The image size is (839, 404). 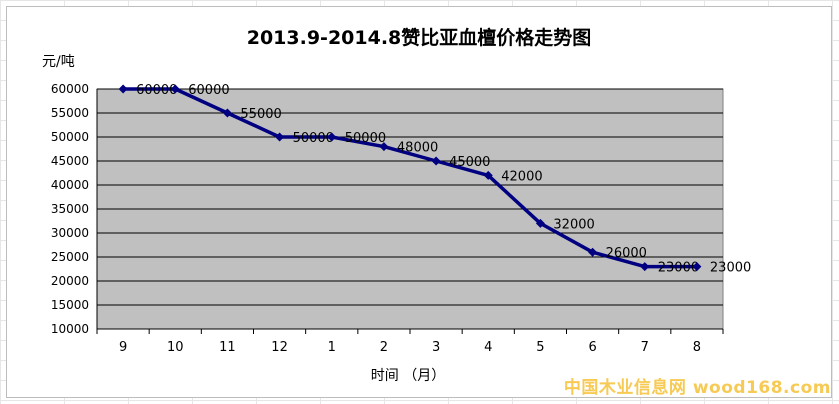 What do you see at coordinates (279, 347) in the screenshot?
I see `x-tick-label: 12` at bounding box center [279, 347].